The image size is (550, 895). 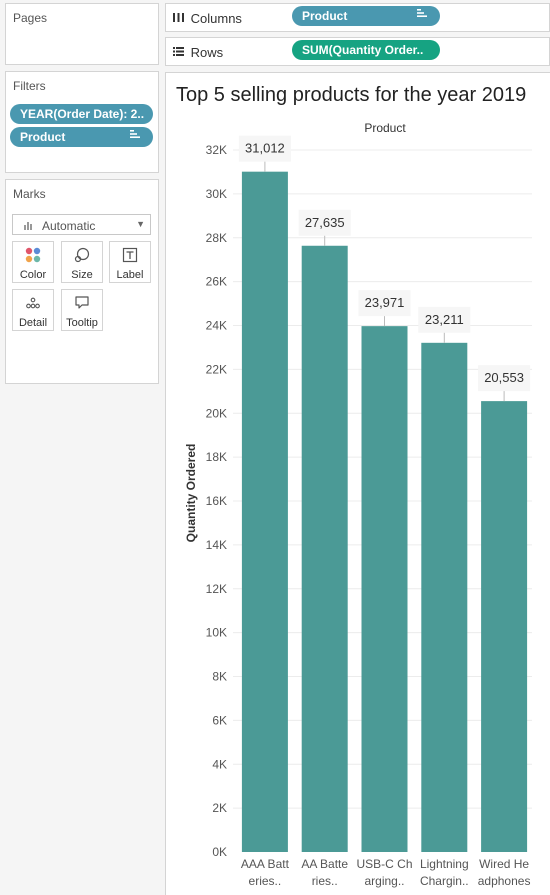 I want to click on mark-type-dropdown: Automatic ▼, so click(x=81, y=224).